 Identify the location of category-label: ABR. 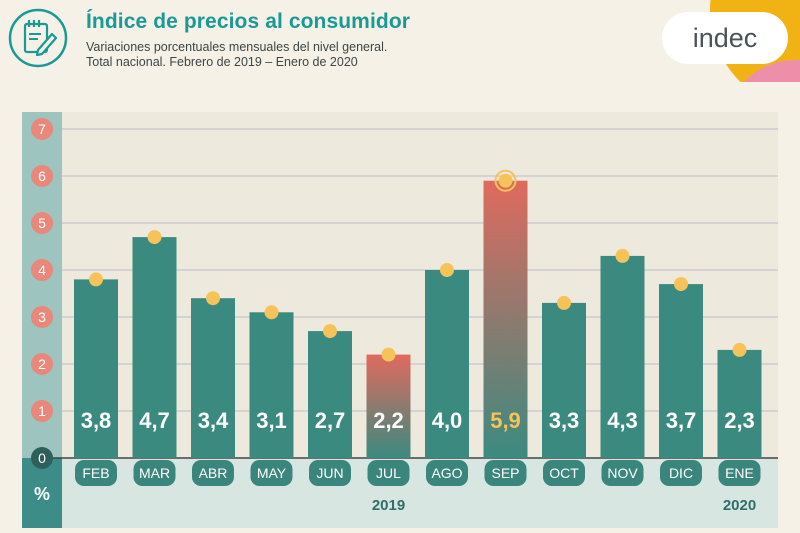
(213, 473).